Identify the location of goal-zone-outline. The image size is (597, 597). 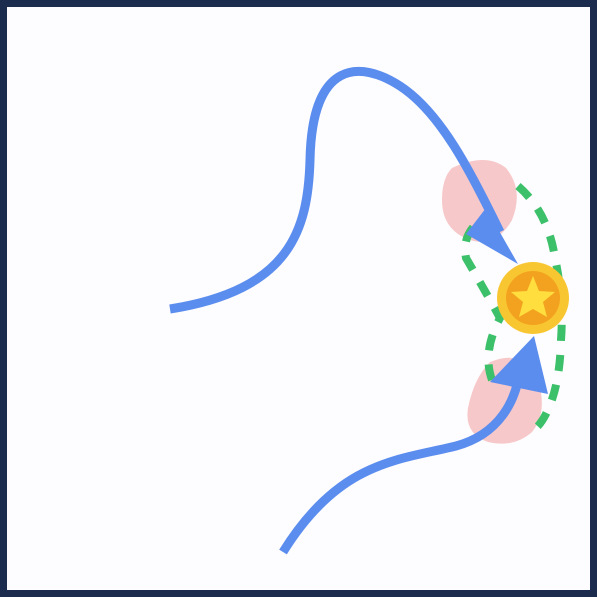
(513, 309).